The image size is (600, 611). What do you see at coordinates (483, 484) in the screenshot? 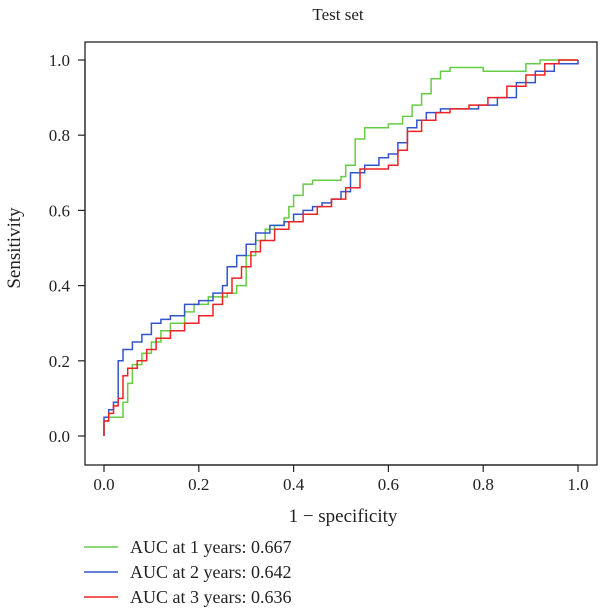
I see `x-tick-label: 0.8` at bounding box center [483, 484].